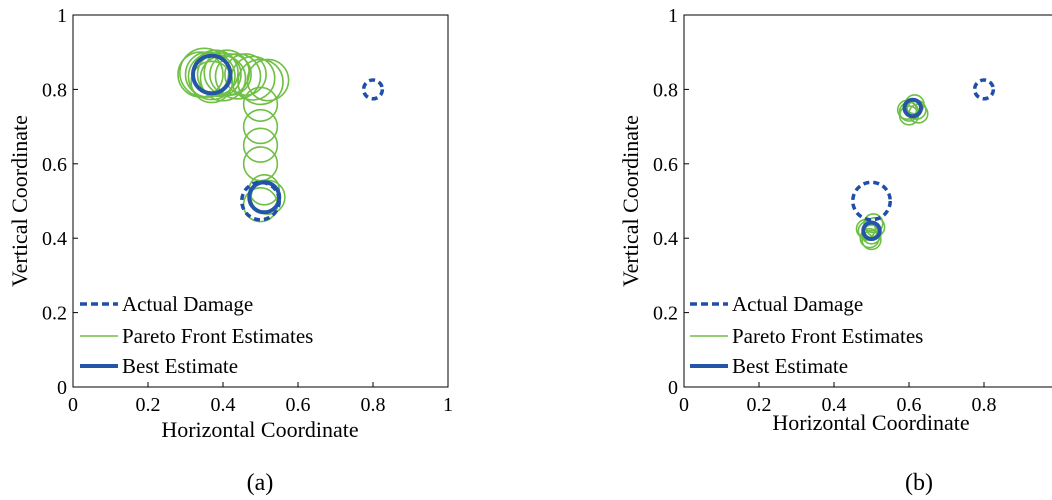 This screenshot has height=500, width=1052. I want to click on legend-label-pareto-b: Pareto Front Estimates, so click(827, 336).